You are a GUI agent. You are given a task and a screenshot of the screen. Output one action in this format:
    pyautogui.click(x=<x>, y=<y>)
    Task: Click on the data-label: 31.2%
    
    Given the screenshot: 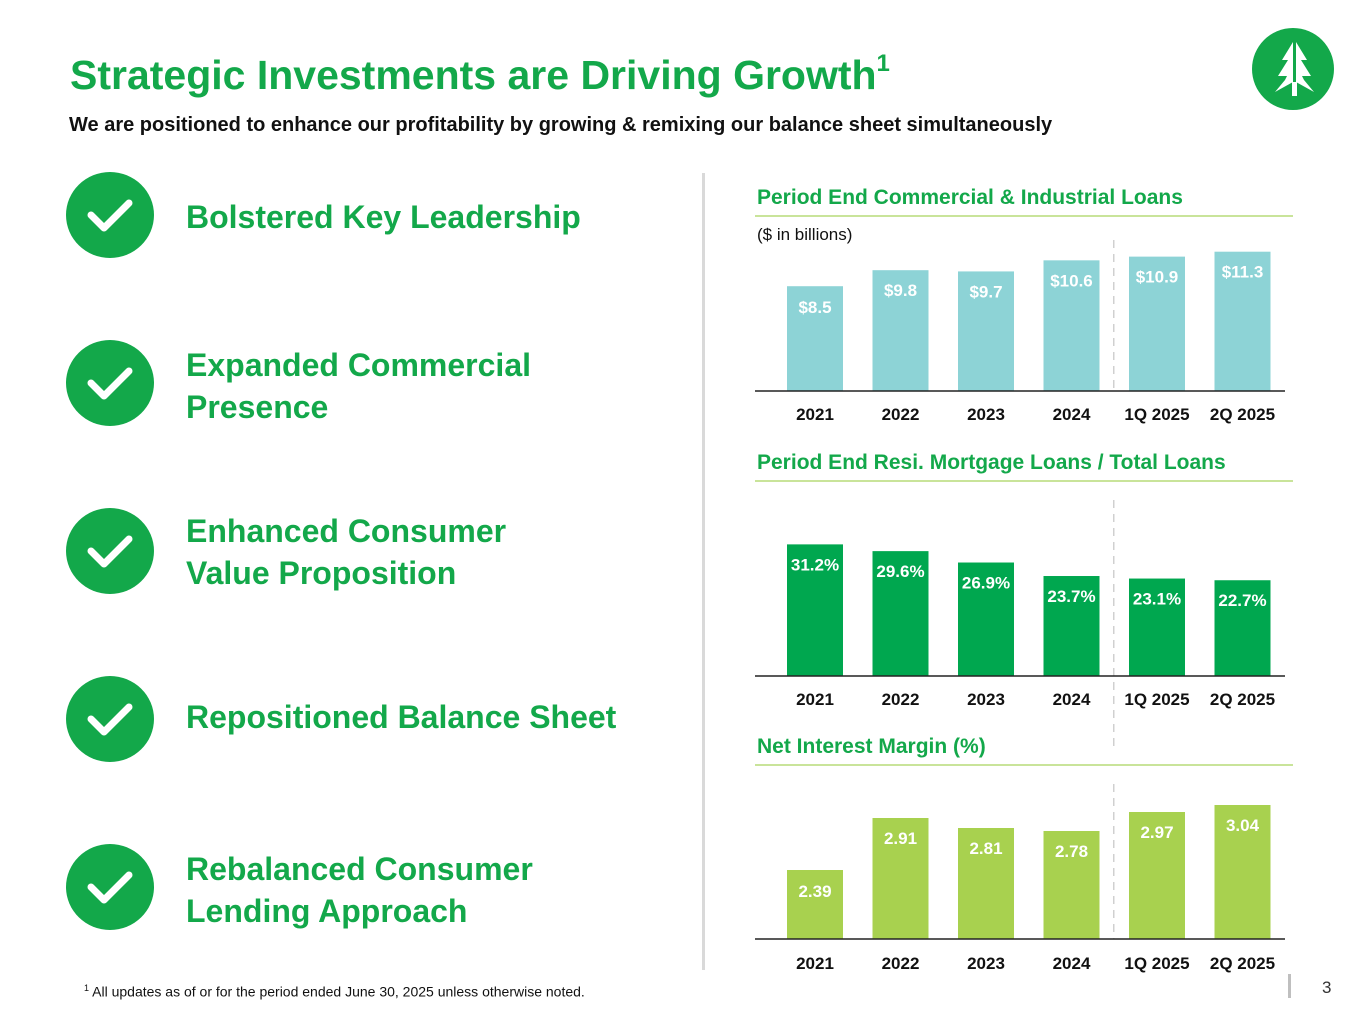 What is the action you would take?
    pyautogui.click(x=815, y=564)
    